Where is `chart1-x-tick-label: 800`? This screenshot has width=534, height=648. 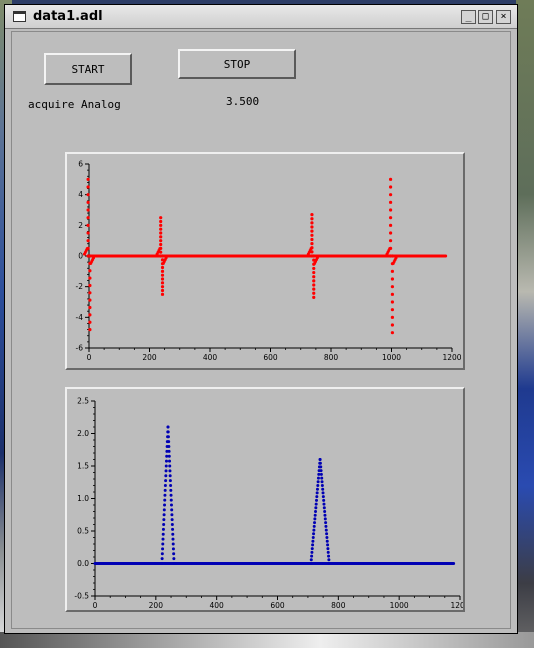 chart1-x-tick-label: 800 is located at coordinates (331, 357).